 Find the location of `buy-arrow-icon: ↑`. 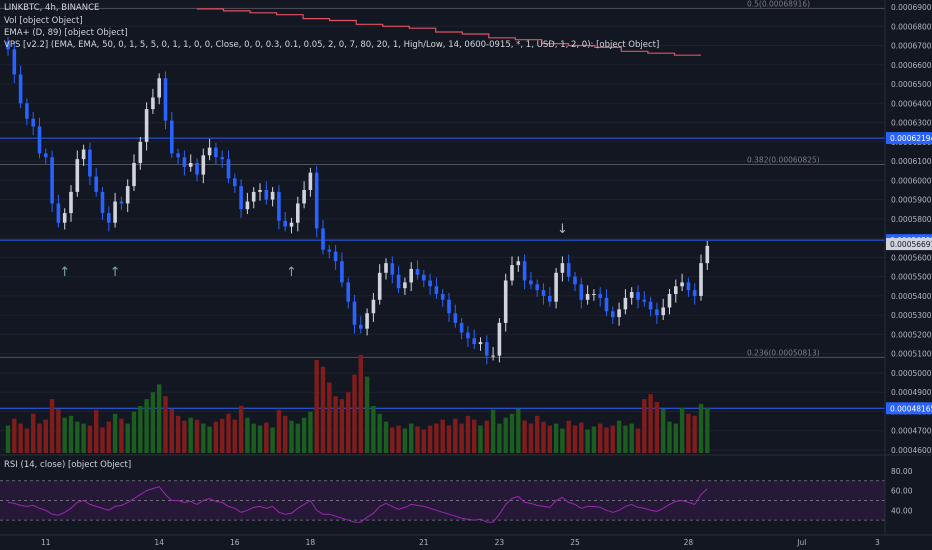

buy-arrow-icon: ↑ is located at coordinates (291, 272).